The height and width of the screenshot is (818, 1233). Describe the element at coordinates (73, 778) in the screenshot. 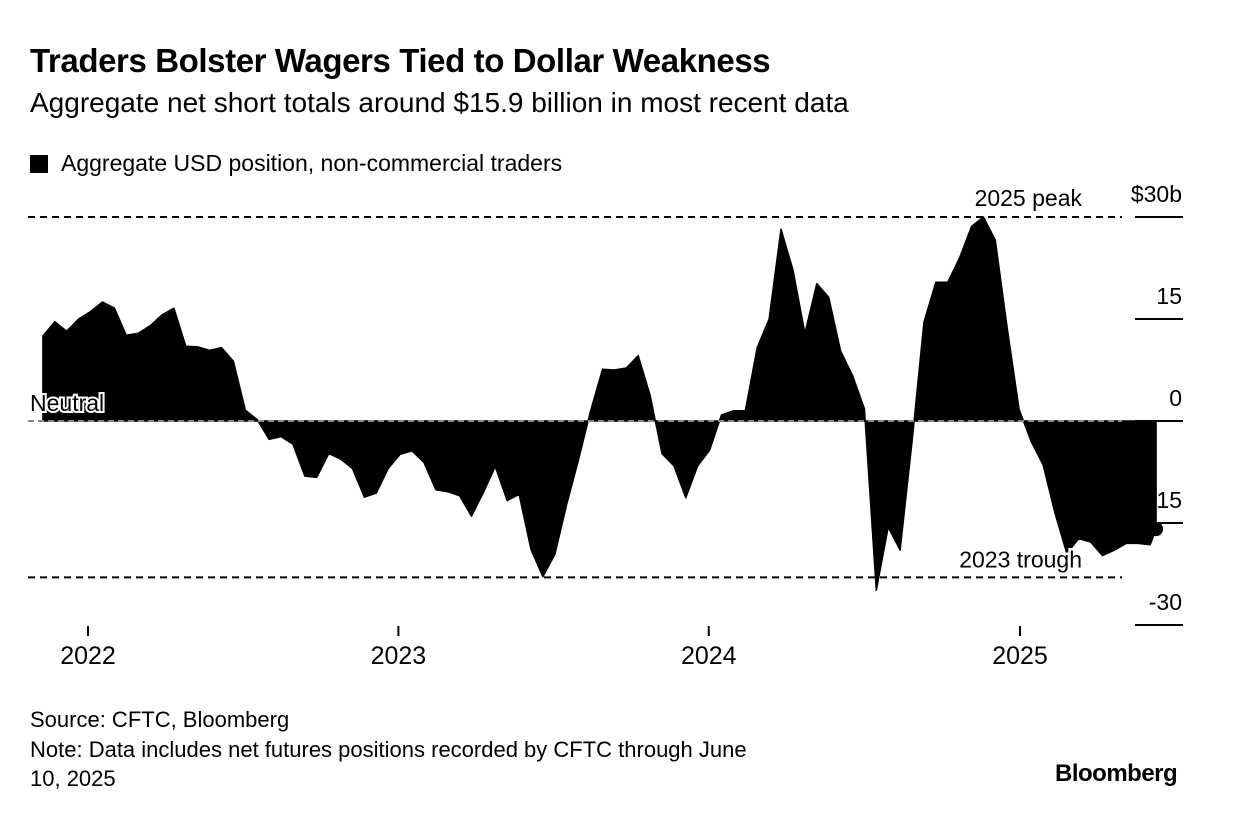

I see `data-note-line-2: 10, 2025` at that location.